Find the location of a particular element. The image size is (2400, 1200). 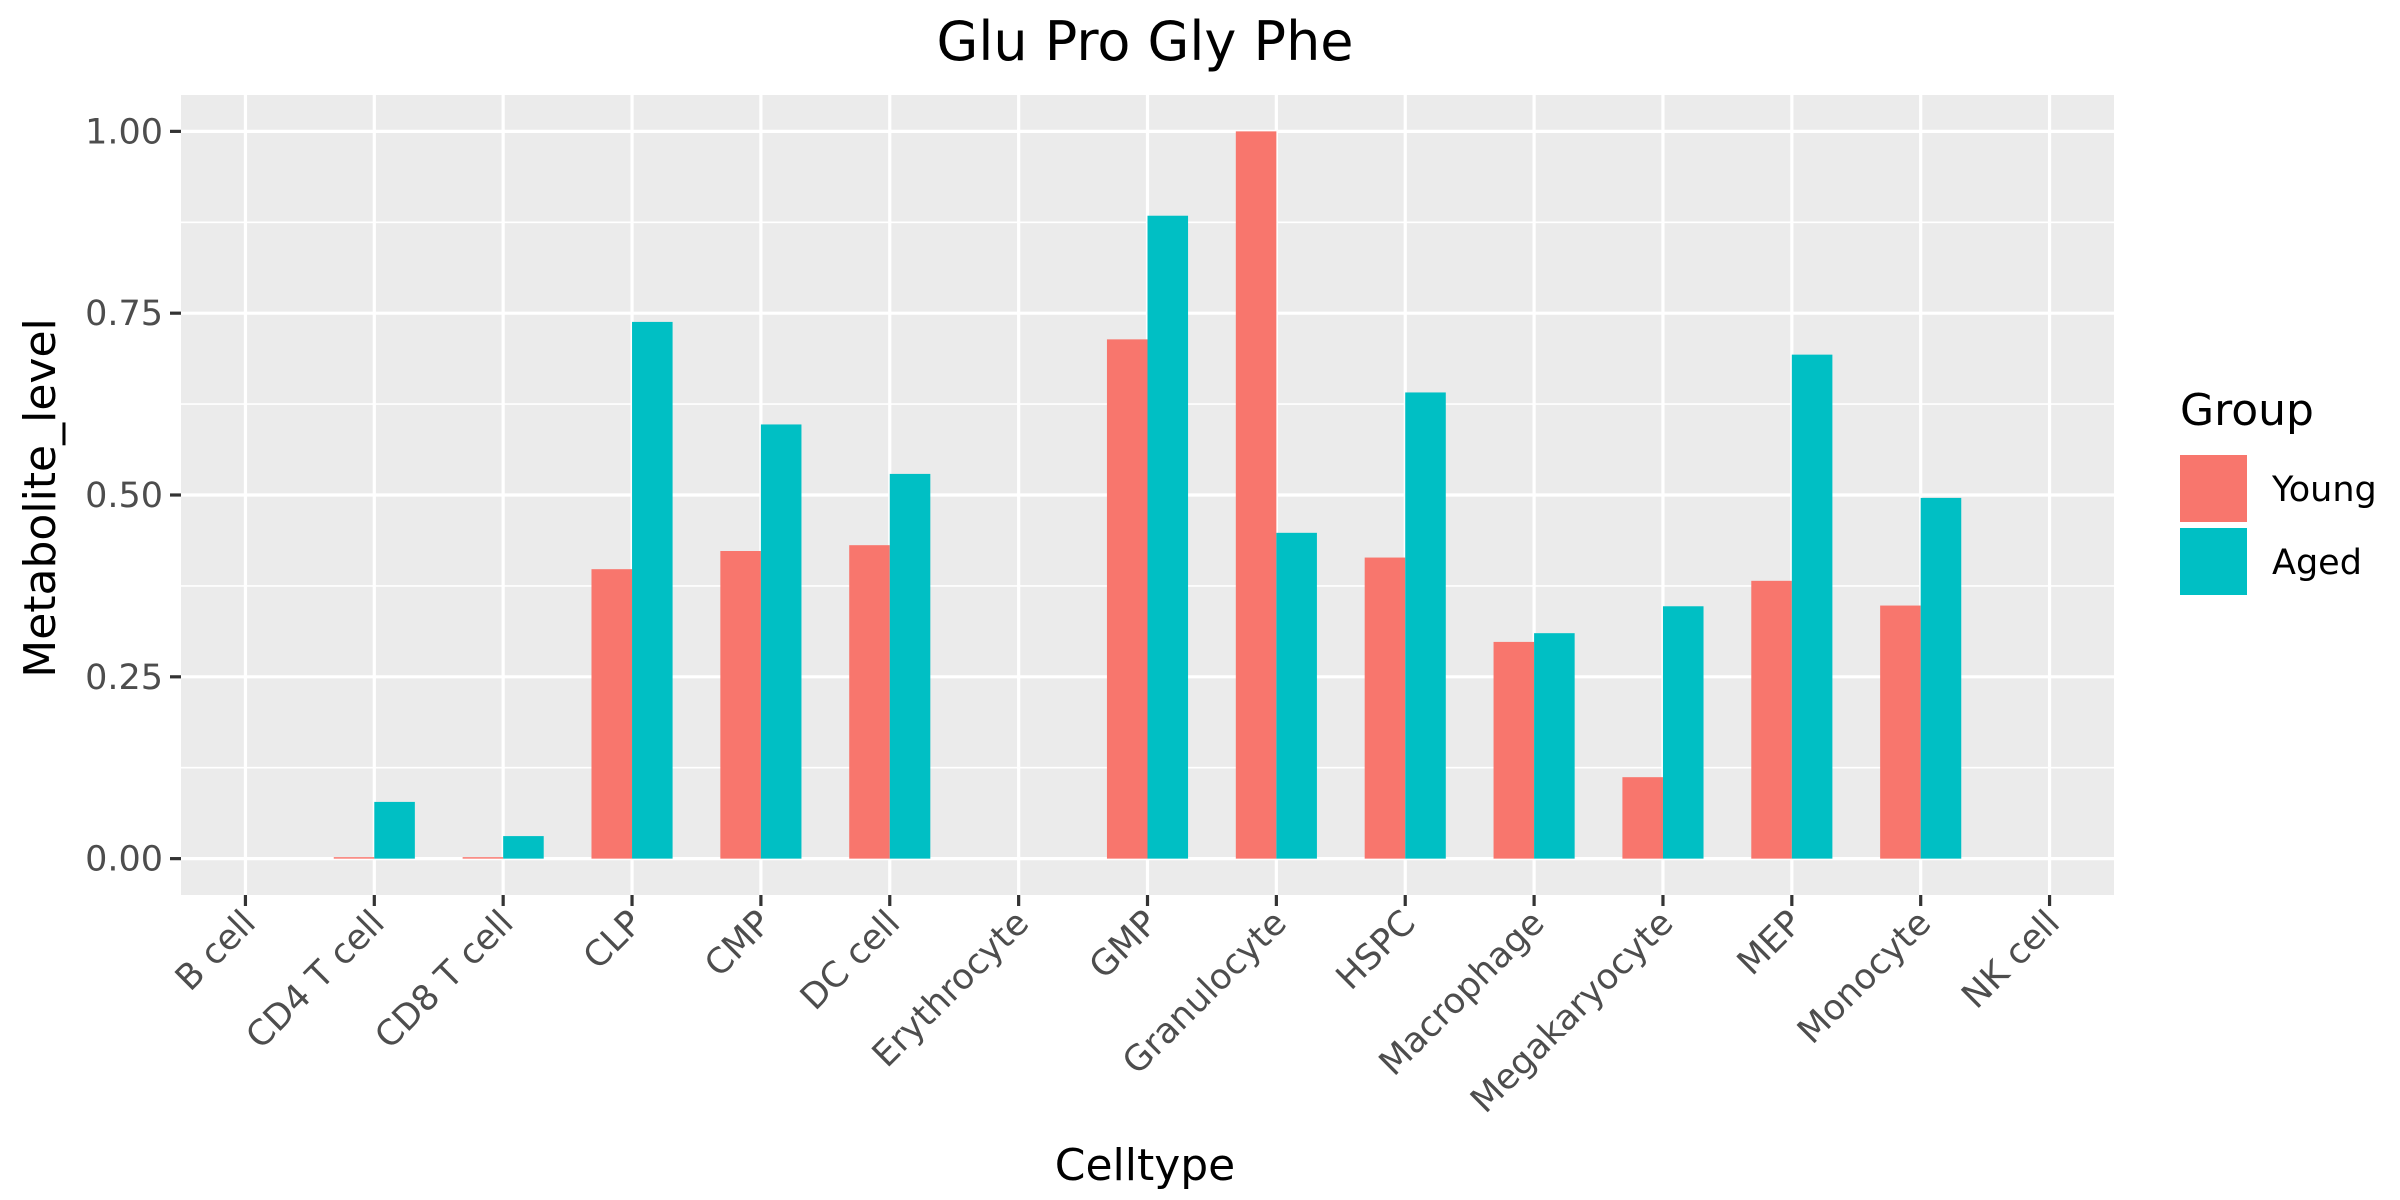

x-tick-label: CMP is located at coordinates (738, 944).